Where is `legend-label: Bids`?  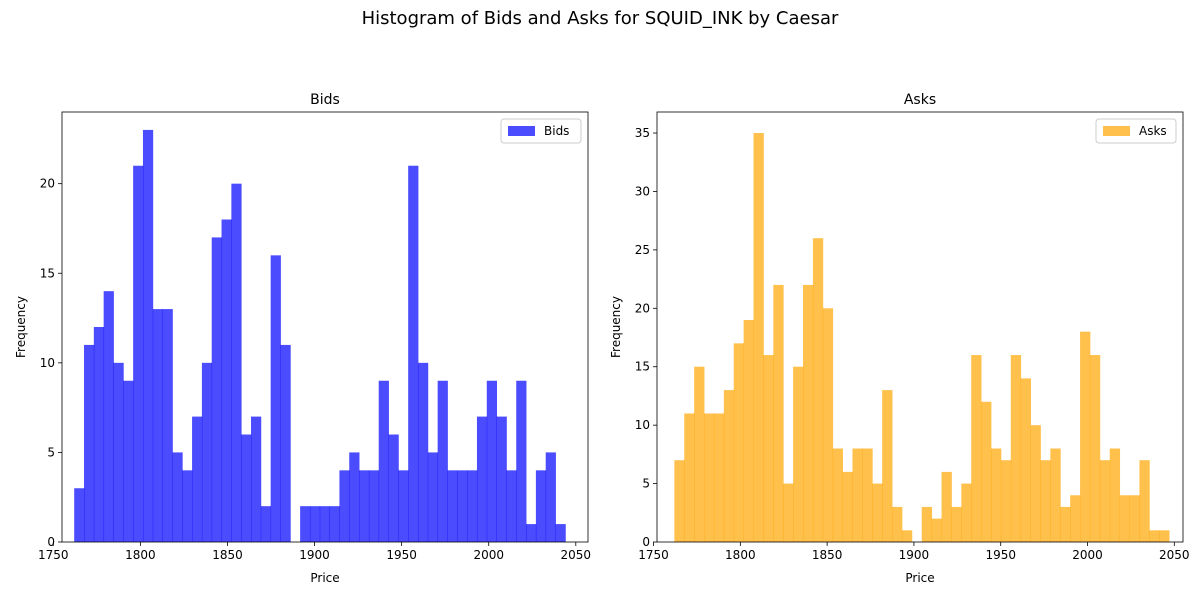 legend-label: Bids is located at coordinates (556, 131).